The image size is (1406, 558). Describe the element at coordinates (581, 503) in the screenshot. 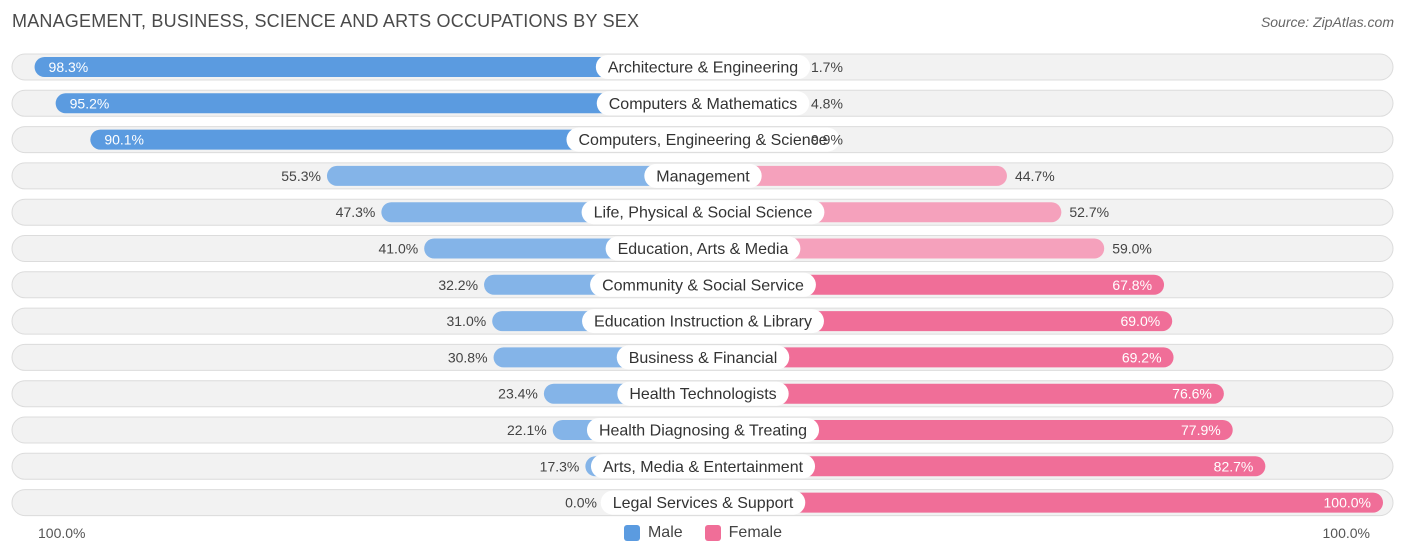

I see `male-value-label: 0.0%` at that location.